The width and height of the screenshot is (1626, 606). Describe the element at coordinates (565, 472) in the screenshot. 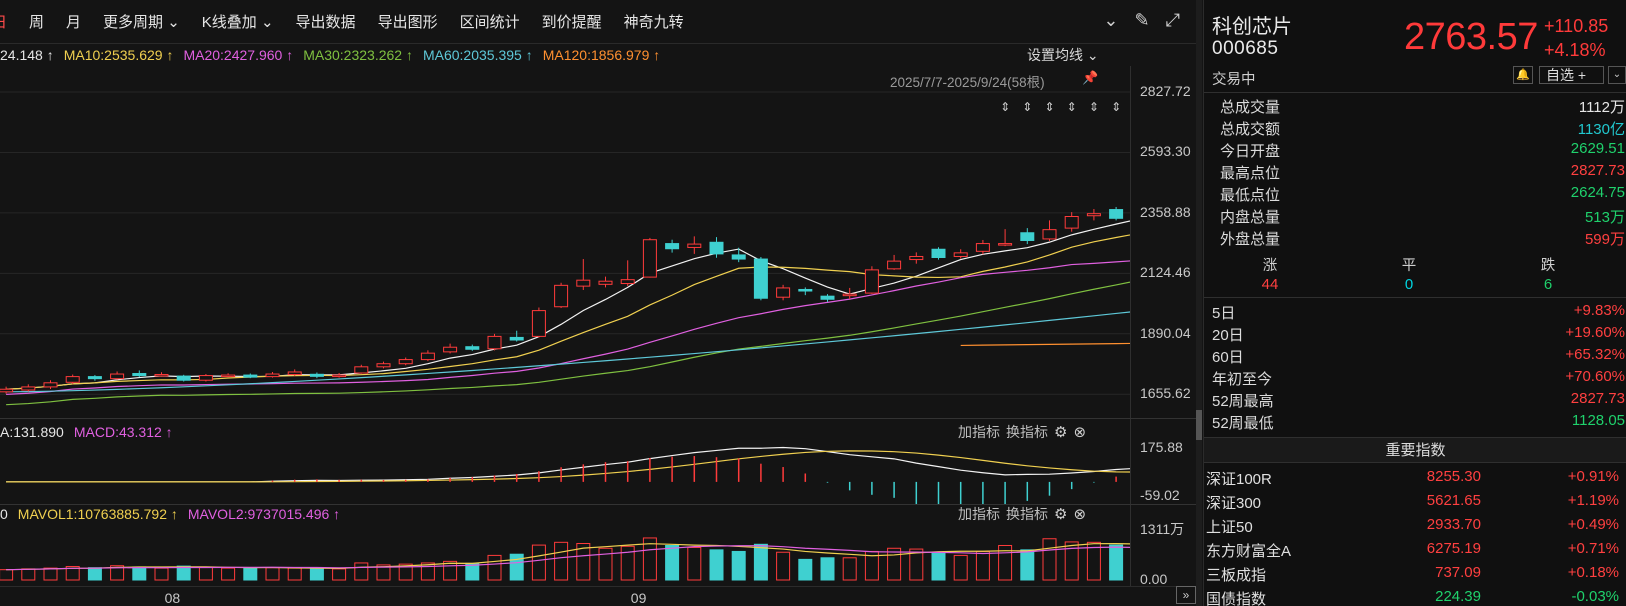

I see `macd-chart` at that location.